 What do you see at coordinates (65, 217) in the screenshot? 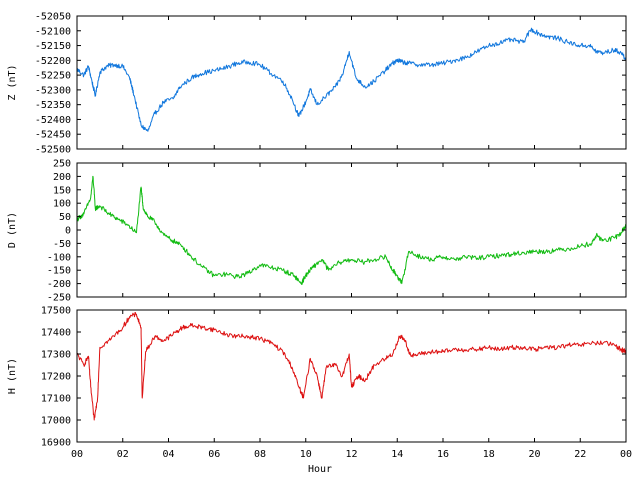
I see `d-ytick-label: 50` at bounding box center [65, 217].